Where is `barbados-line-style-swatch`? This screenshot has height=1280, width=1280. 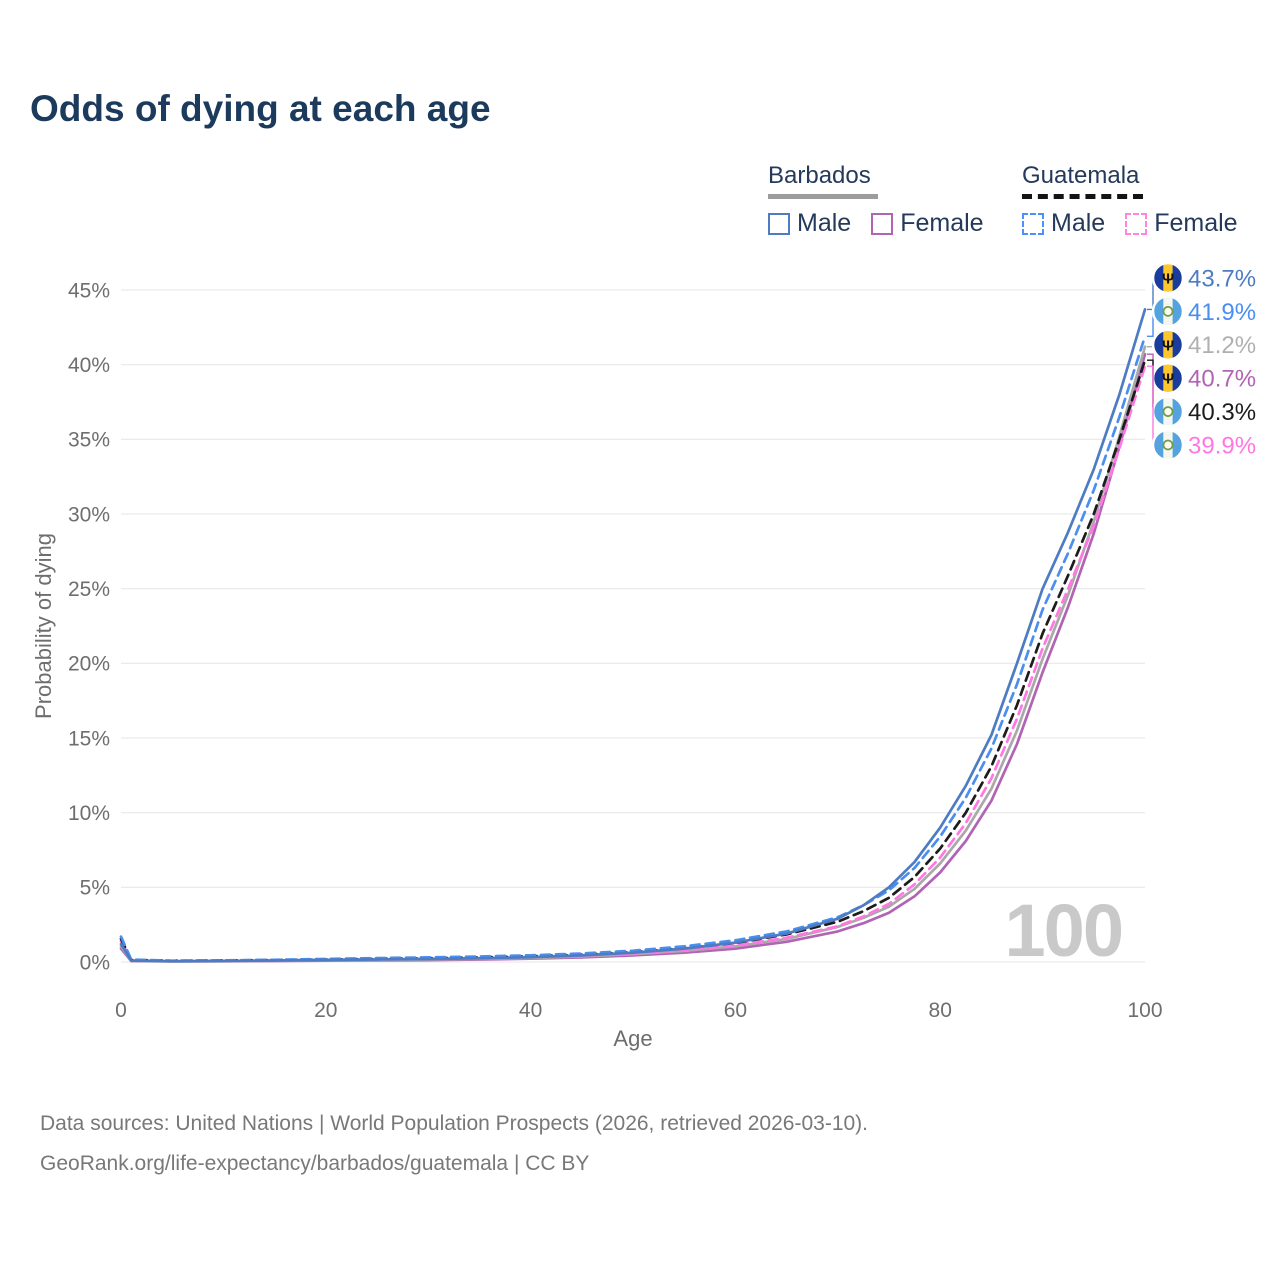 barbados-line-style-swatch is located at coordinates (823, 196).